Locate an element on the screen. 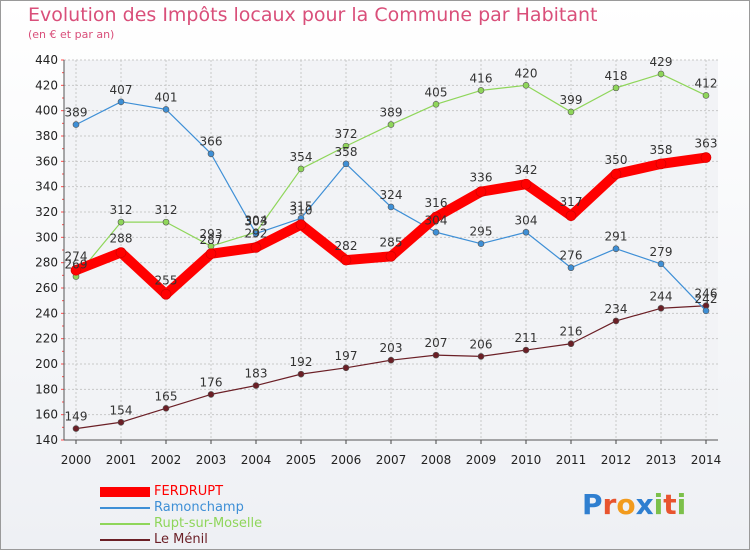 The height and width of the screenshot is (550, 750). data-label: 324 is located at coordinates (391, 195).